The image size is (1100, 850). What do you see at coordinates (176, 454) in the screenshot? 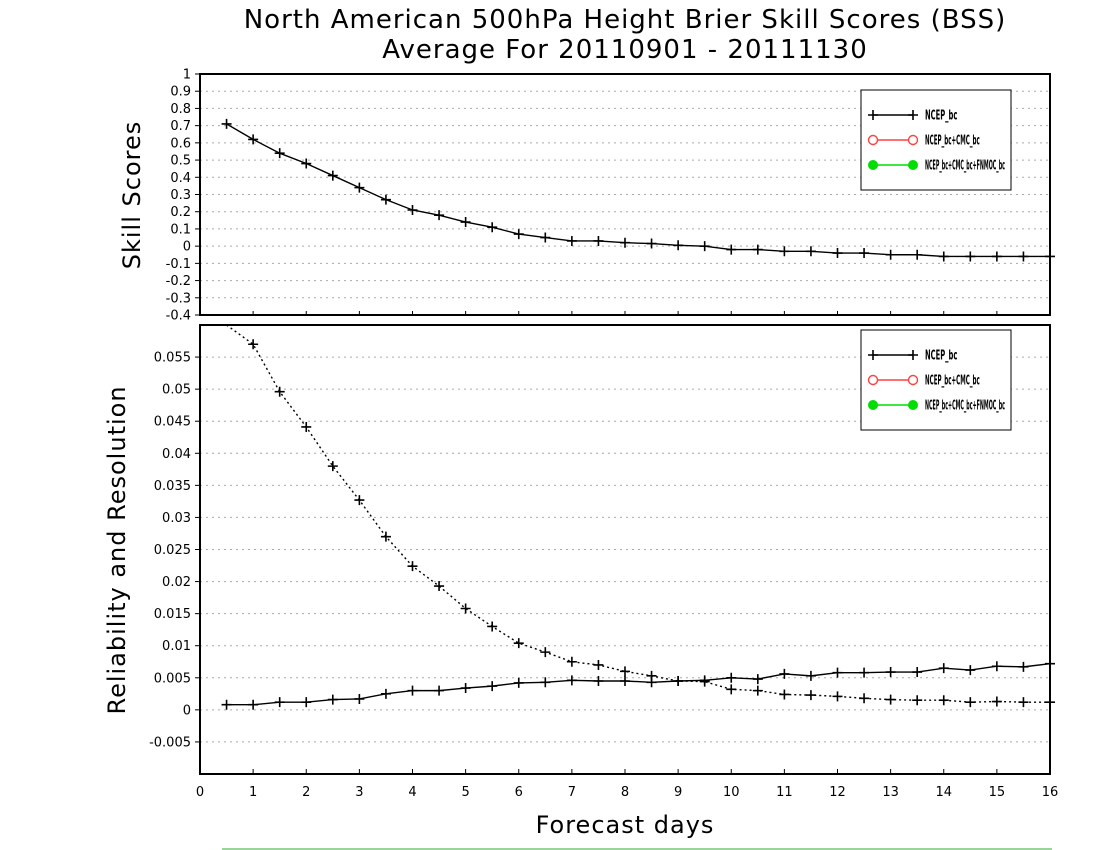
I see `bottom-y-tick-label: 0.04` at bounding box center [176, 454].